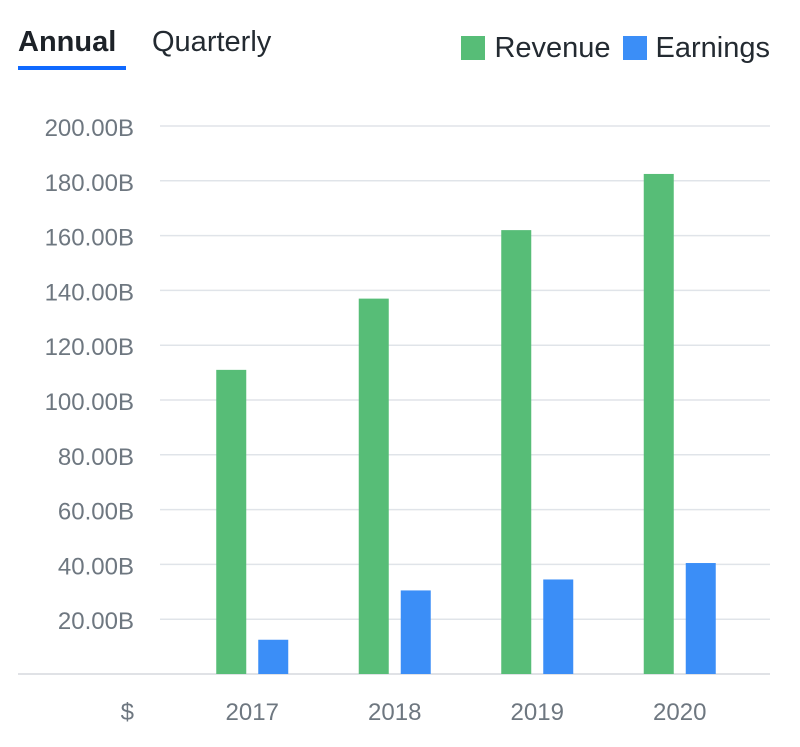 Image resolution: width=800 pixels, height=747 pixels. Describe the element at coordinates (273, 656) in the screenshot. I see `earnings-bar-2017` at that location.